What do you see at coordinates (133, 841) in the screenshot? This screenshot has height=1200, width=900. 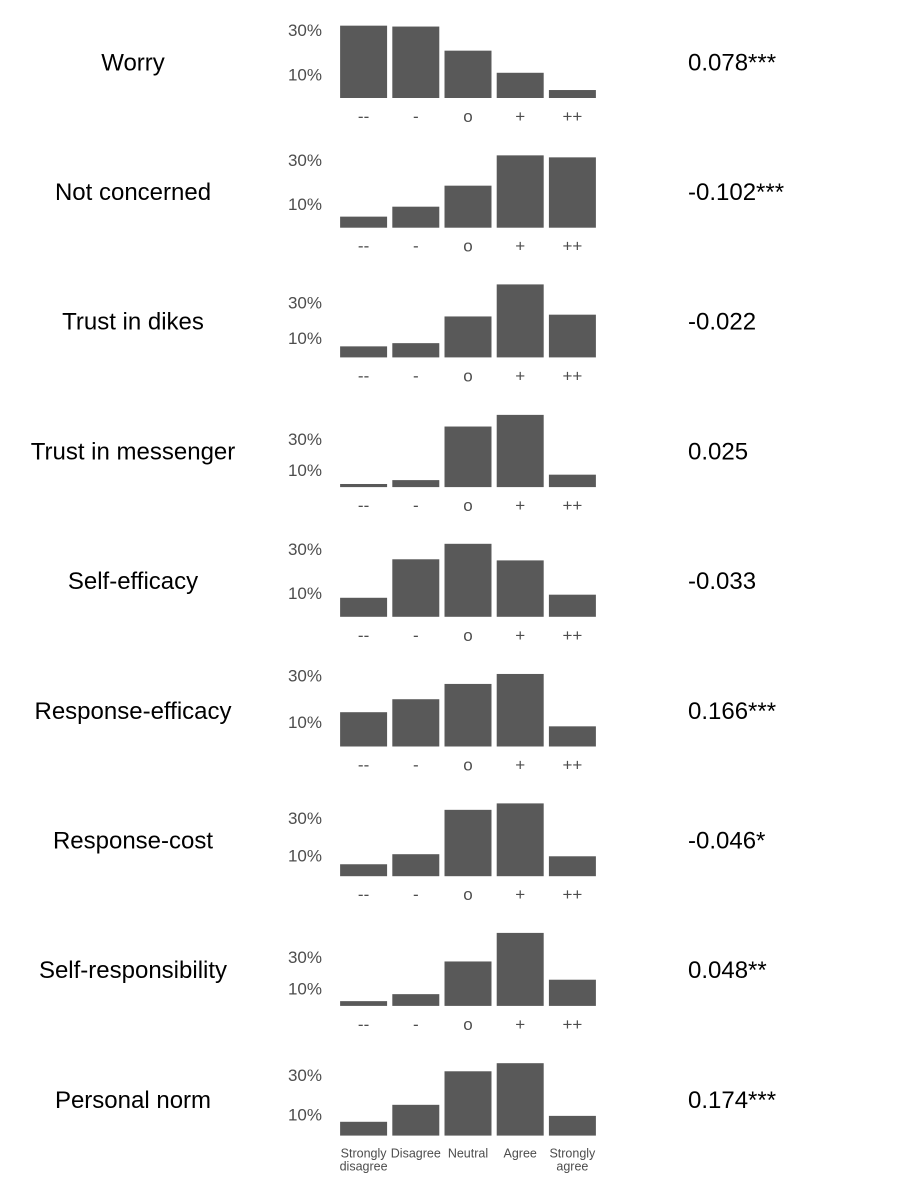 I see `row-title: Response-cost` at bounding box center [133, 841].